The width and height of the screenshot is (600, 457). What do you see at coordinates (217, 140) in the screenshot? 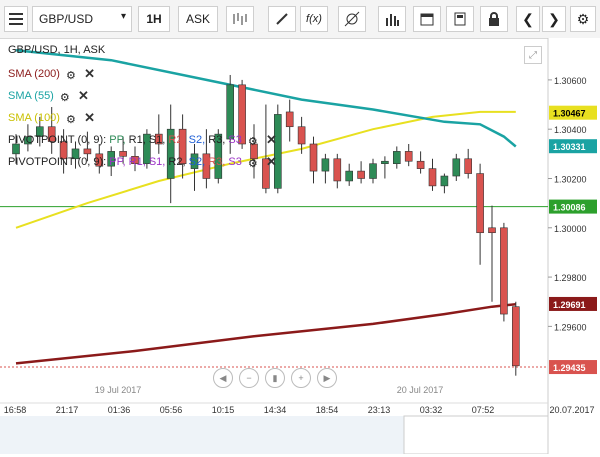
I see `pivot-r3: R3,` at bounding box center [217, 140].